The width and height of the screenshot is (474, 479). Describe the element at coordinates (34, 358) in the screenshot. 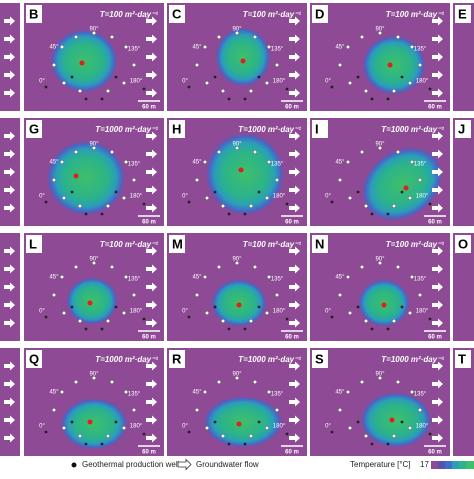

I see `panel-letter: Q` at that location.